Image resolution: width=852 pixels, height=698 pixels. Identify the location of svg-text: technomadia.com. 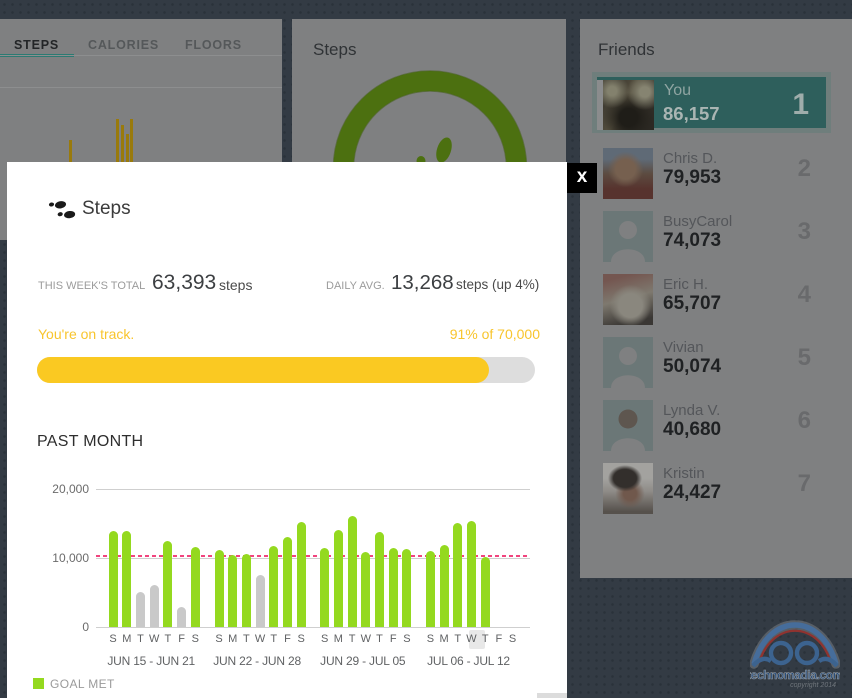
(795, 675).